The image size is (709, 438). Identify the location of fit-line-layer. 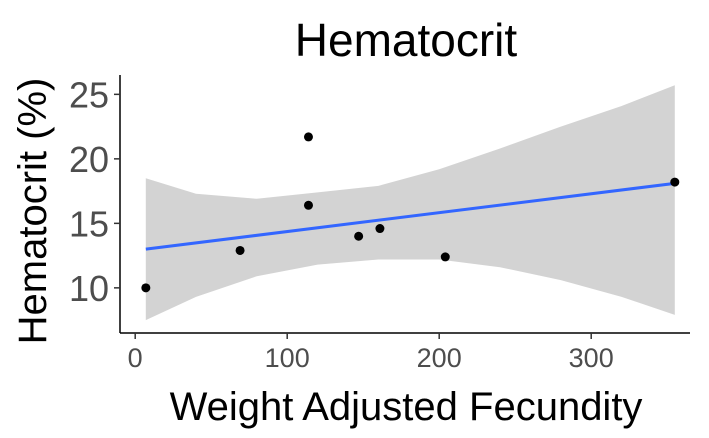
(410, 216).